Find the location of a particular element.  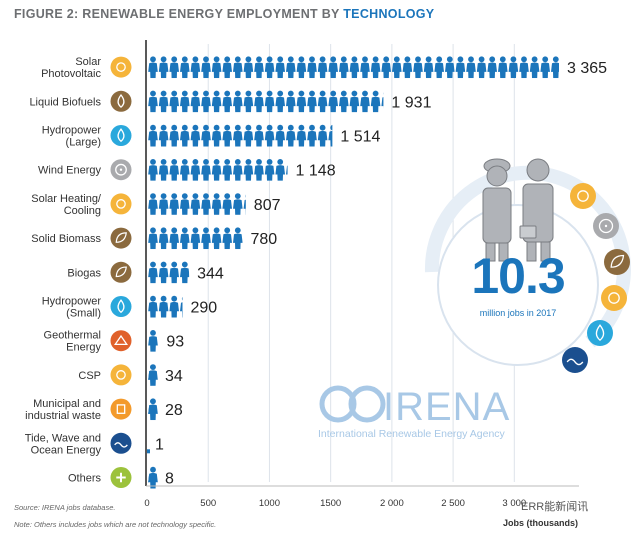

watermark: ERR能新闻讯 is located at coordinates (555, 507).